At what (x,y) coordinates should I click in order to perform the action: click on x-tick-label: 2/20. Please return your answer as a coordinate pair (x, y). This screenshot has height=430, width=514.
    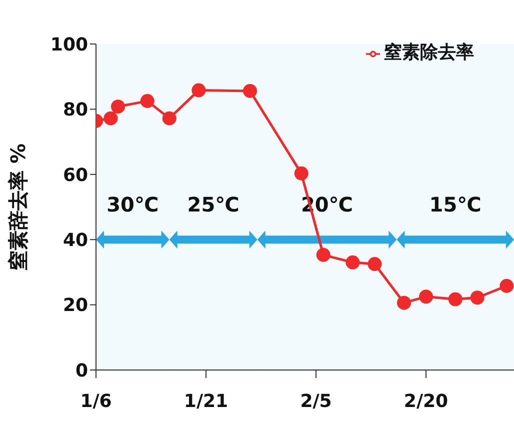
    Looking at the image, I should click on (426, 401).